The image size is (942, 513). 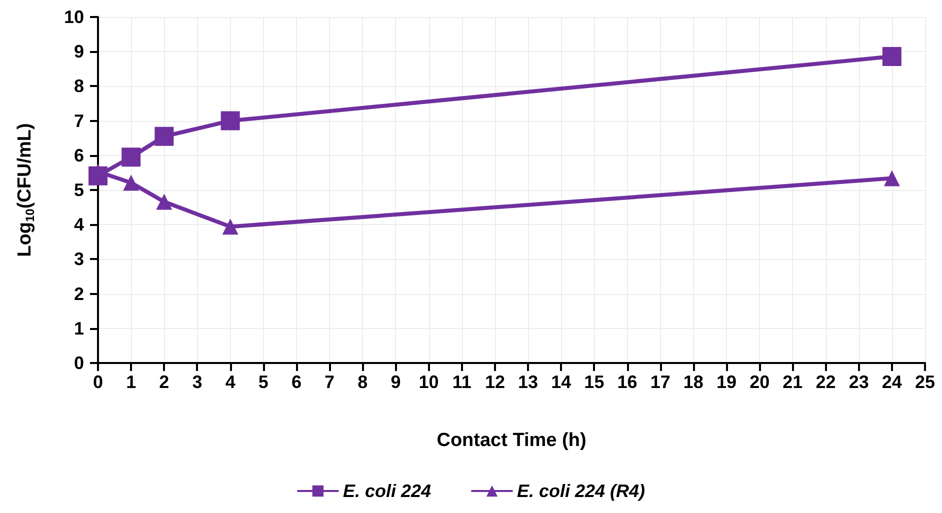 I want to click on y-tick-label: 3, so click(x=79, y=259).